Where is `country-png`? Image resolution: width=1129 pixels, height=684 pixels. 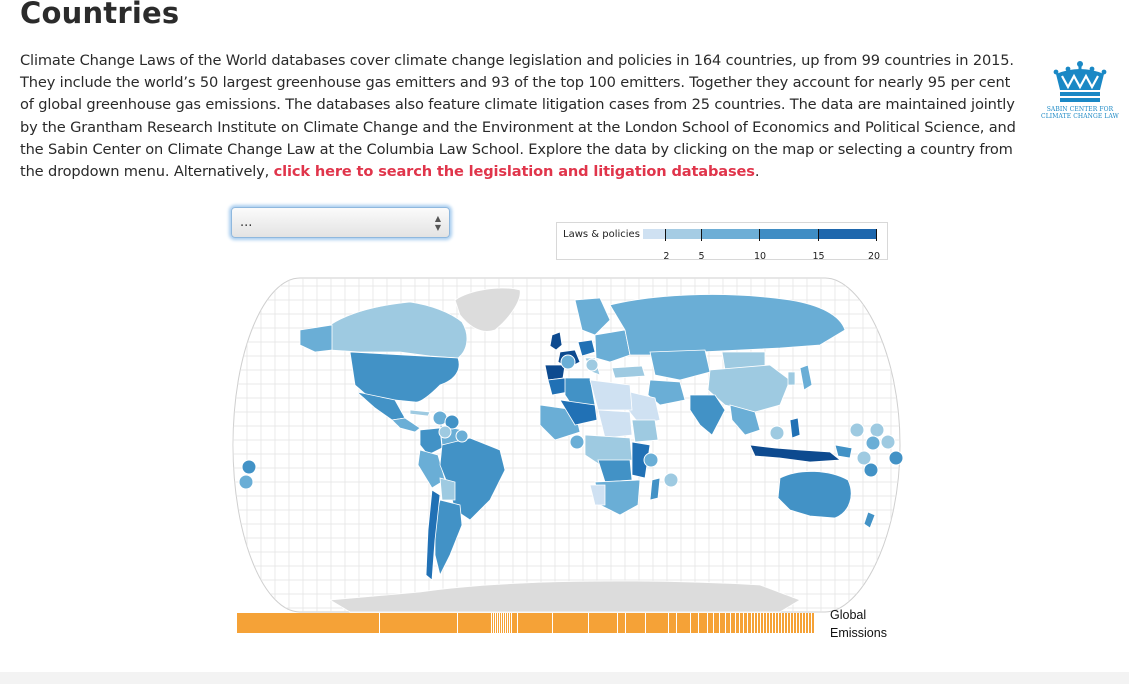
country-png is located at coordinates (843, 451).